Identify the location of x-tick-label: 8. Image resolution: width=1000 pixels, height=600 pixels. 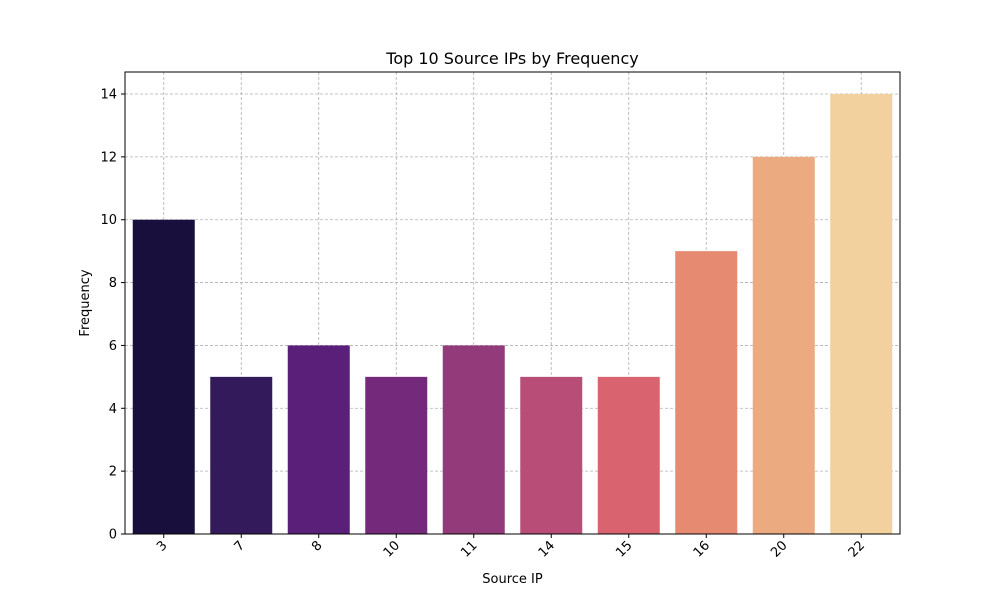
(317, 546).